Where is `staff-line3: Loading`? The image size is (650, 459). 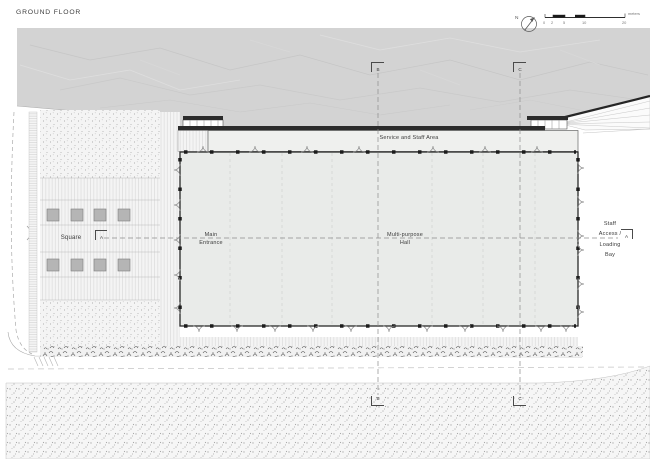 staff-line3: Loading is located at coordinates (610, 244).